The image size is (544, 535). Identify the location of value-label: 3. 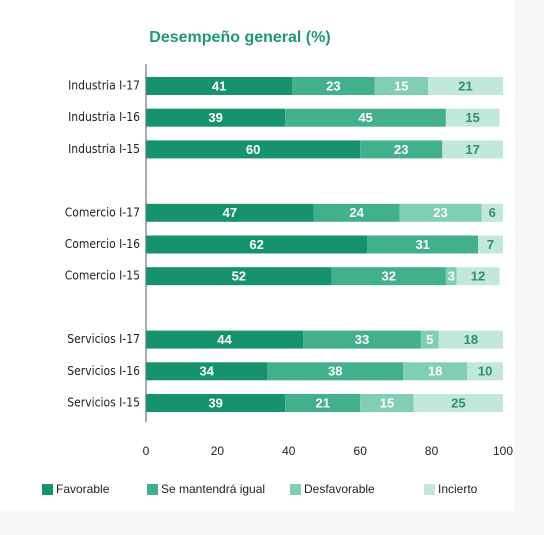
(451, 276).